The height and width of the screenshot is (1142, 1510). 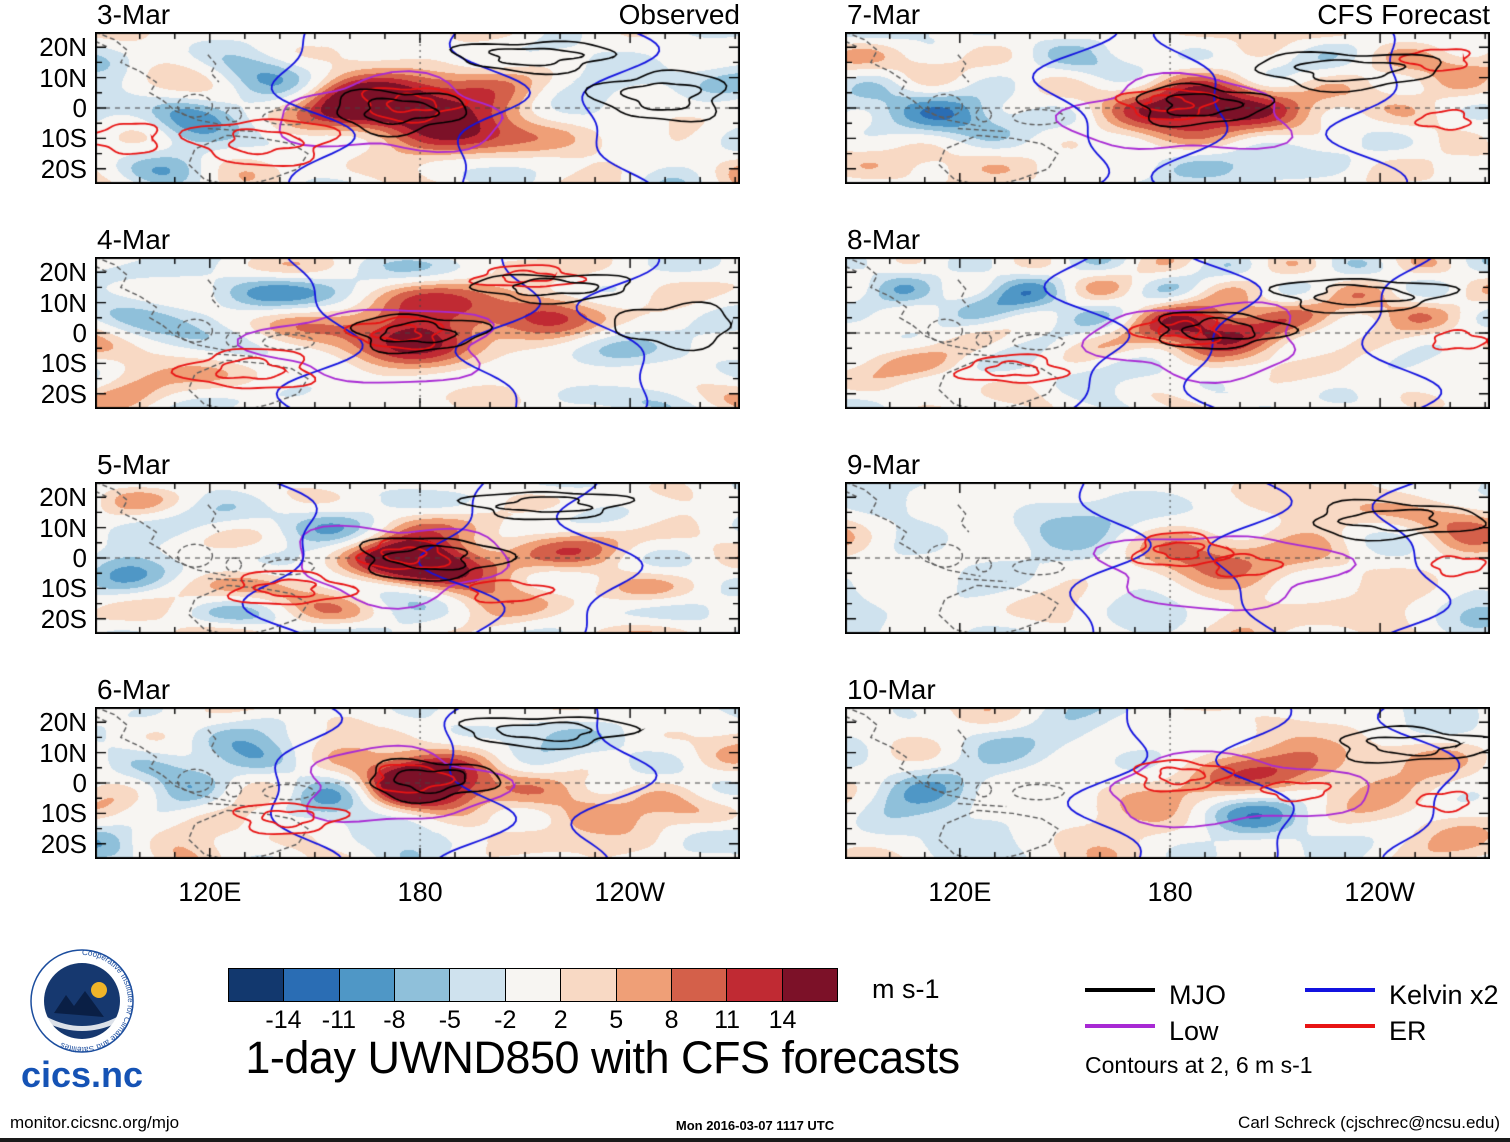 I want to click on legend-item-mjo: MJO, so click(x=1155, y=996).